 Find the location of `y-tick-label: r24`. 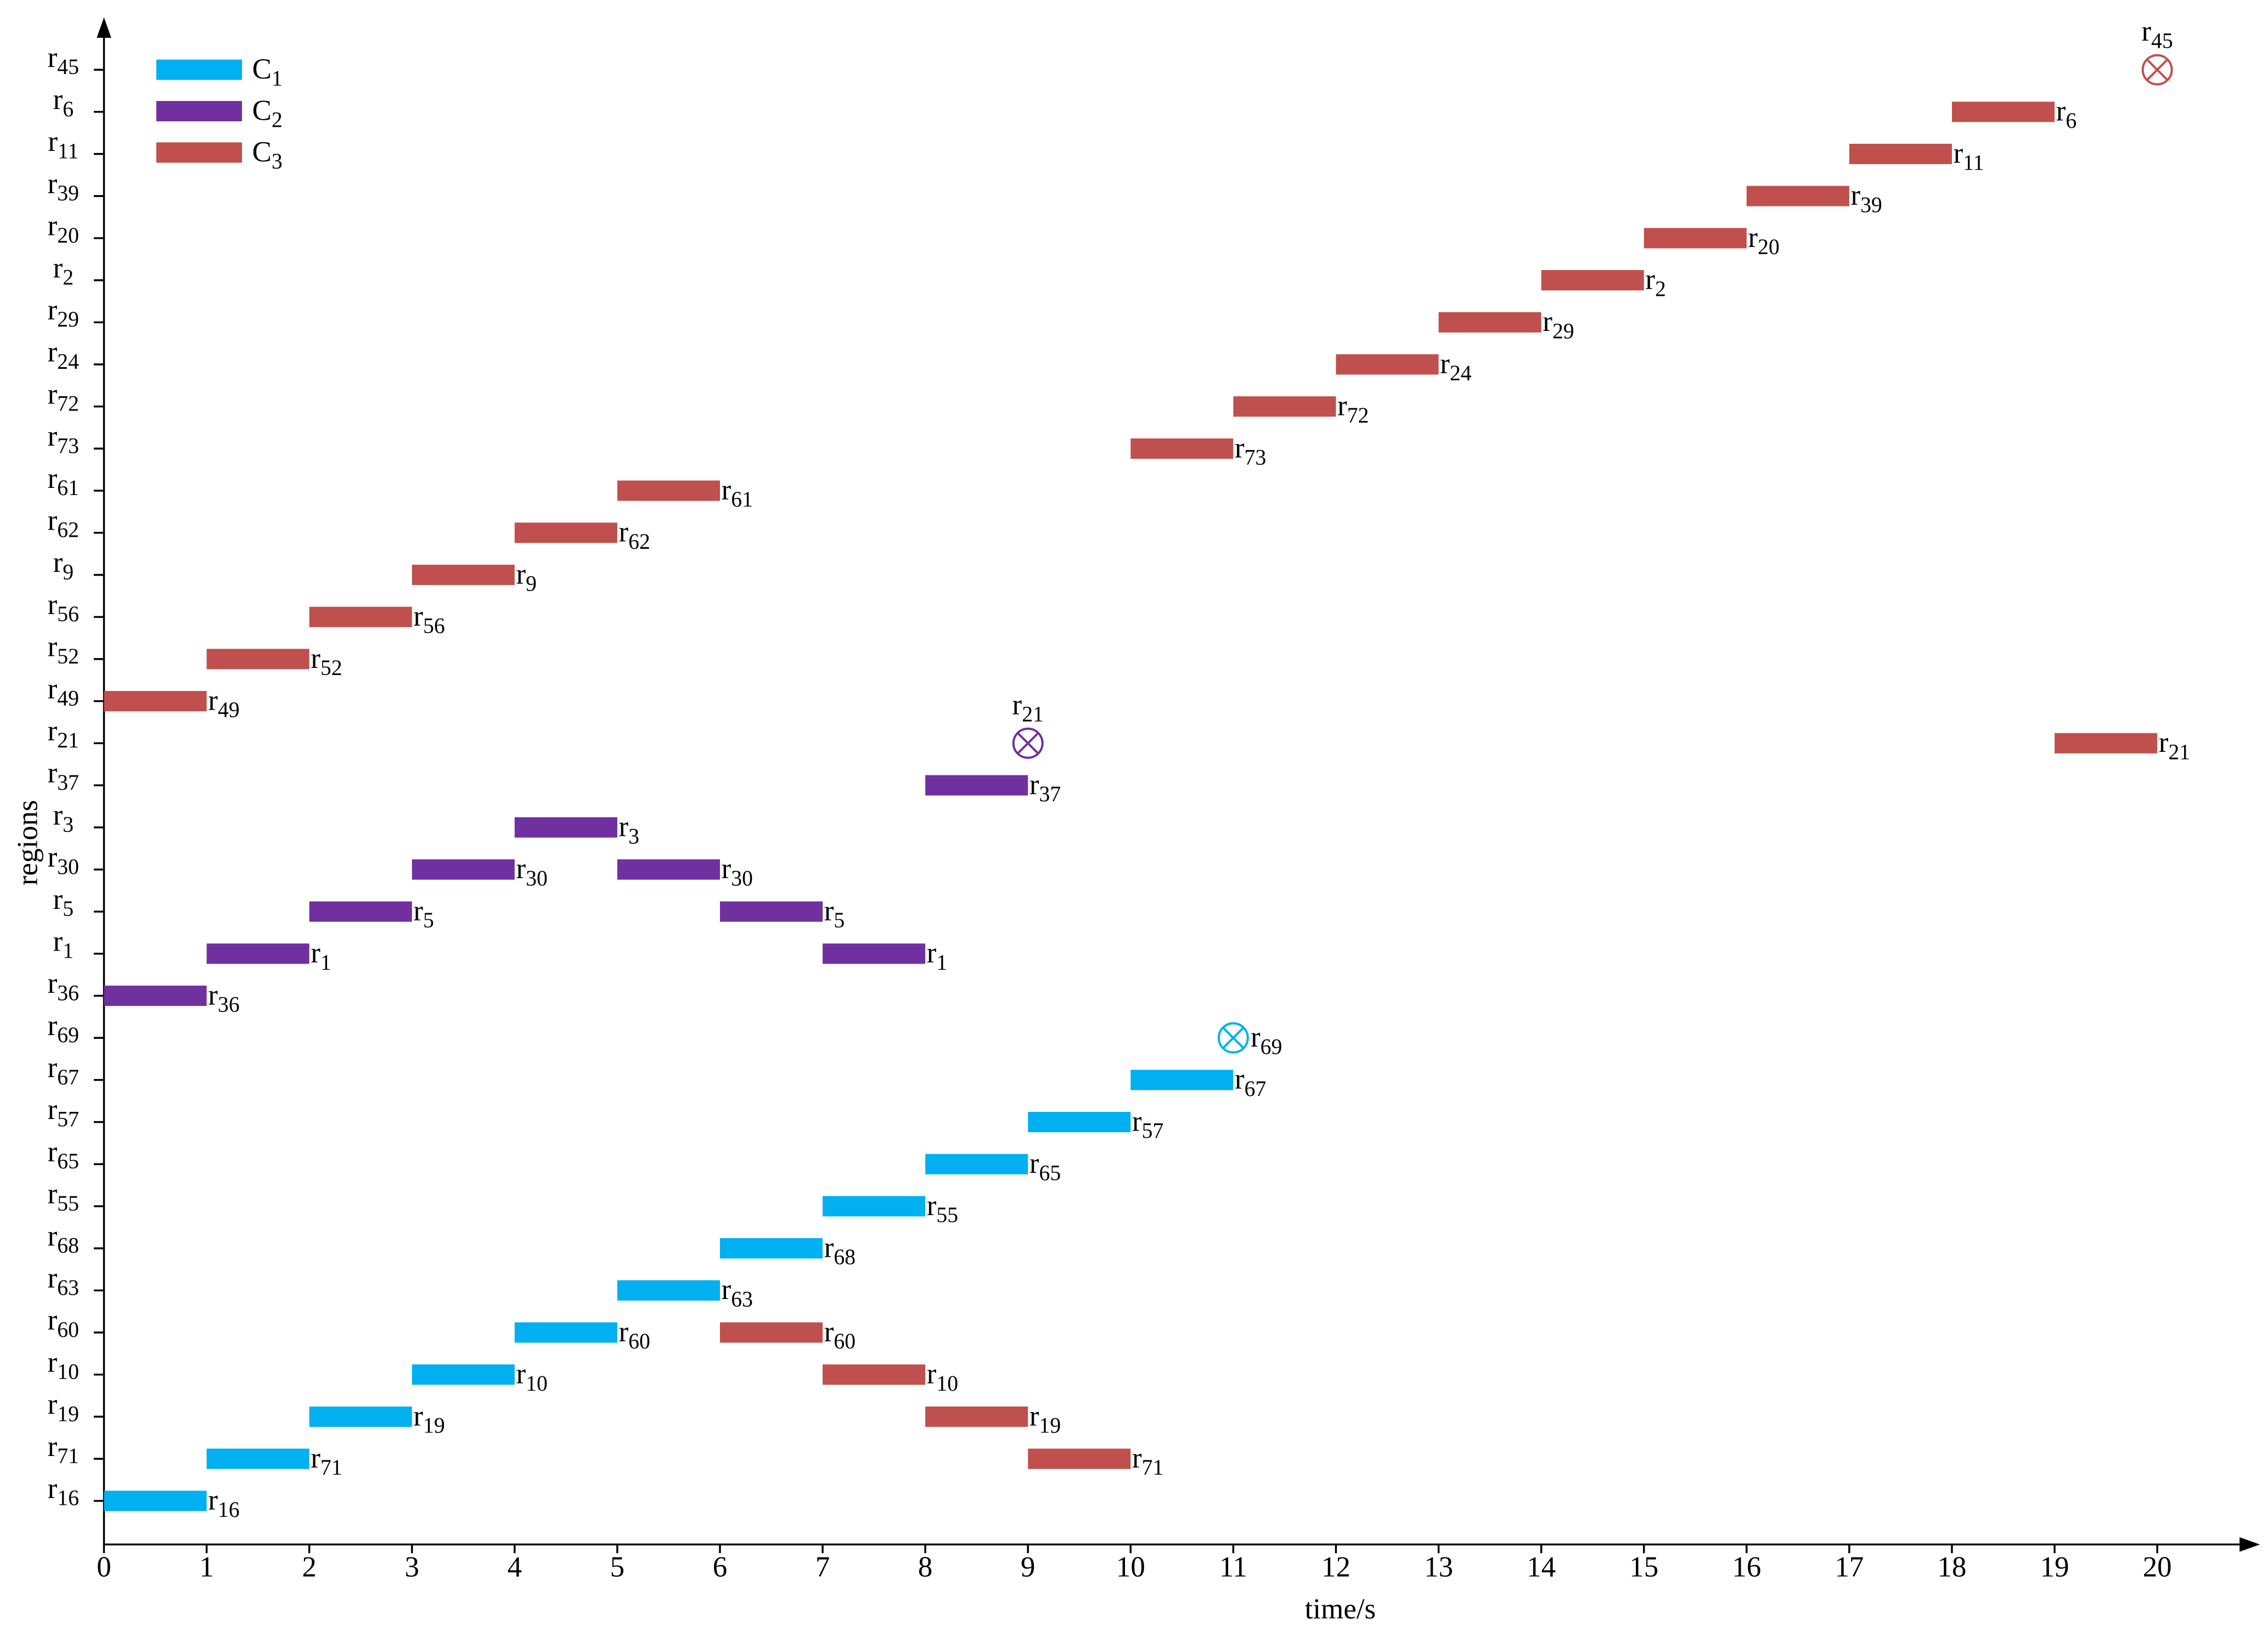

y-tick-label: r24 is located at coordinates (63, 355).